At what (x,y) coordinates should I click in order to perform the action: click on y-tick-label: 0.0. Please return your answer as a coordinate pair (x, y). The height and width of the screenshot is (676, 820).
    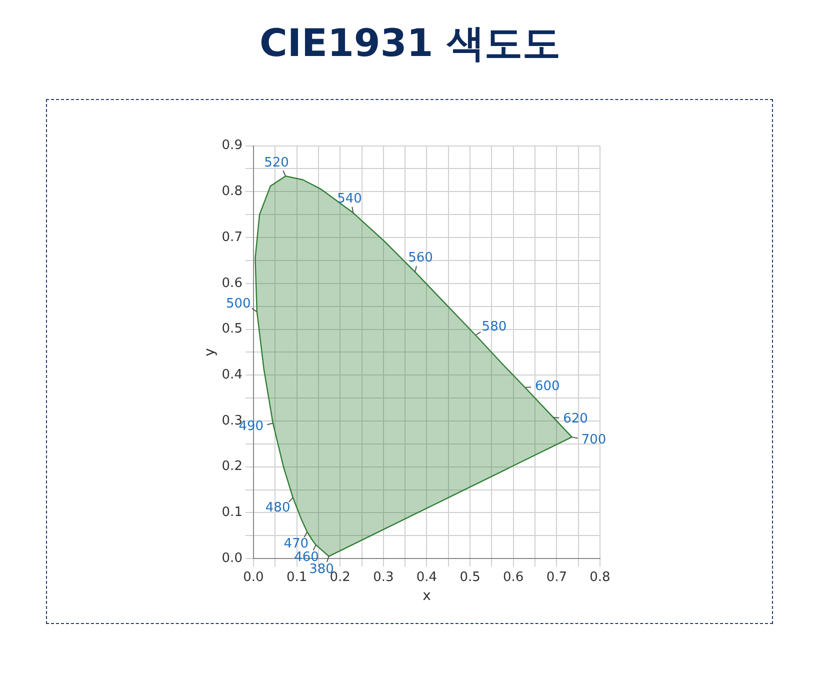
    Looking at the image, I should click on (232, 558).